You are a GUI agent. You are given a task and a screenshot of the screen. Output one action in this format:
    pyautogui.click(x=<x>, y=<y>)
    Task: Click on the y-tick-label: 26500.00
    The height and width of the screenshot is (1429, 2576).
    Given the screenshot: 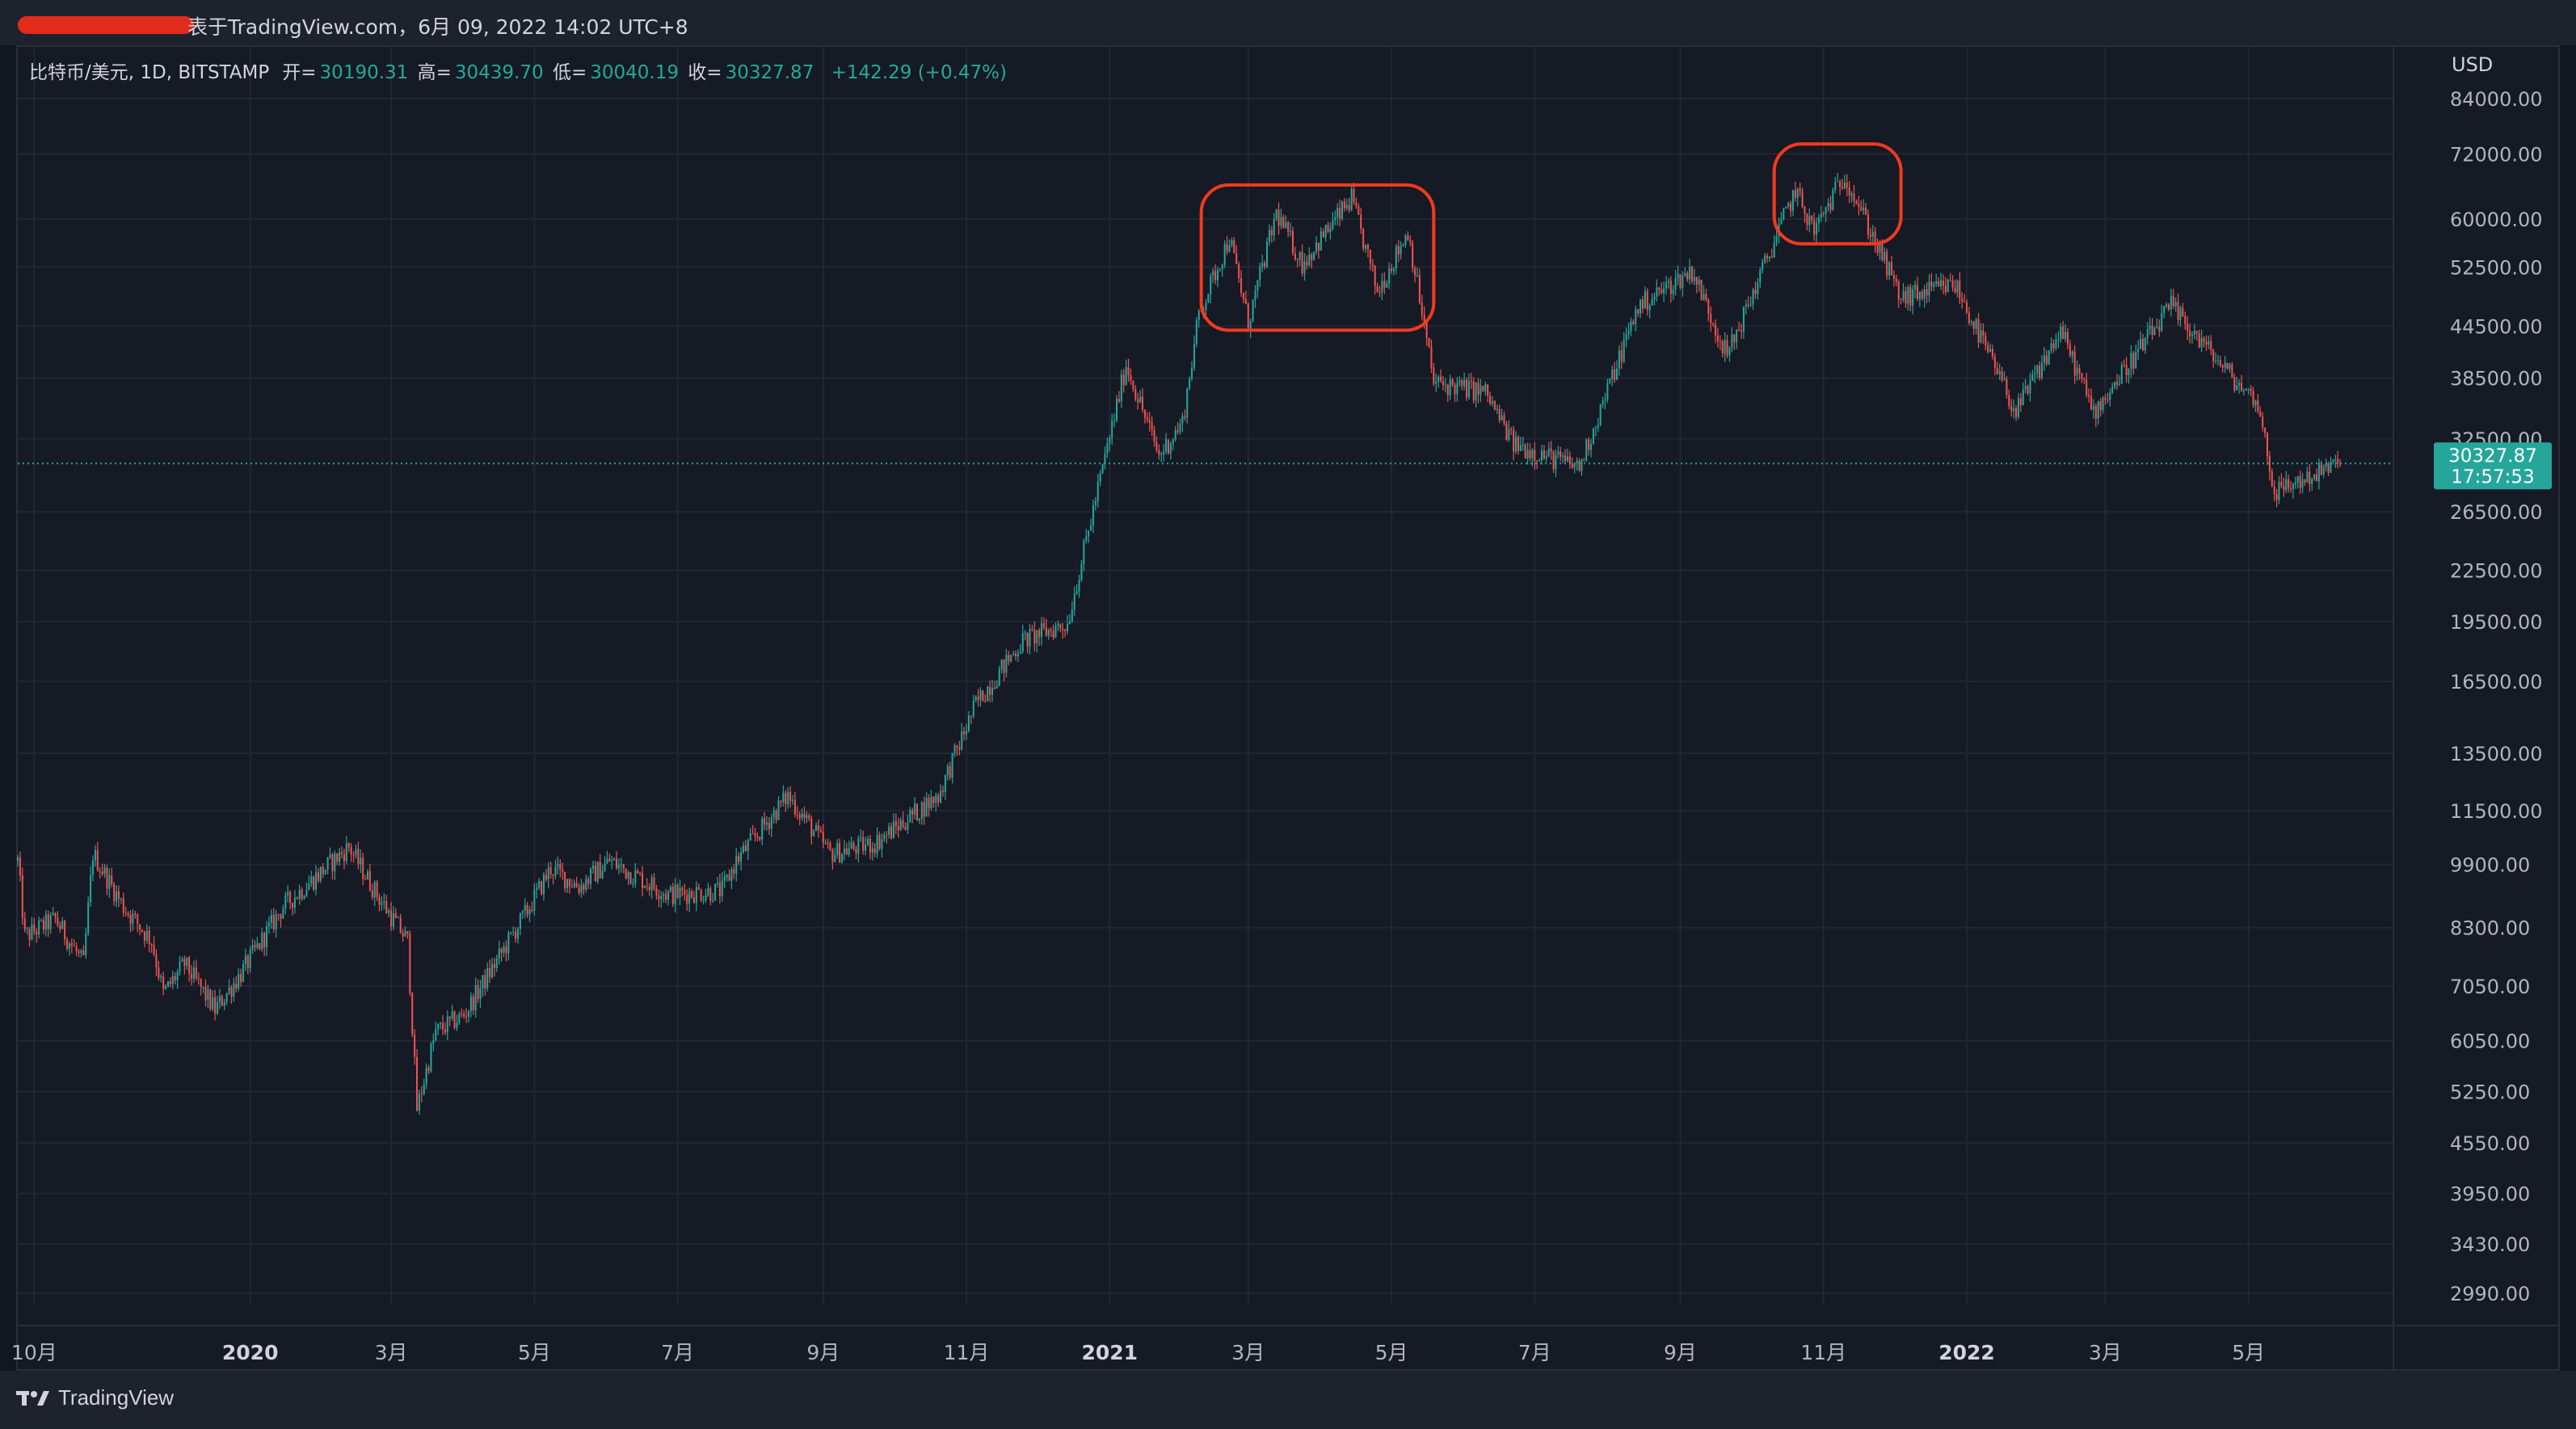 What is the action you would take?
    pyautogui.click(x=2496, y=512)
    